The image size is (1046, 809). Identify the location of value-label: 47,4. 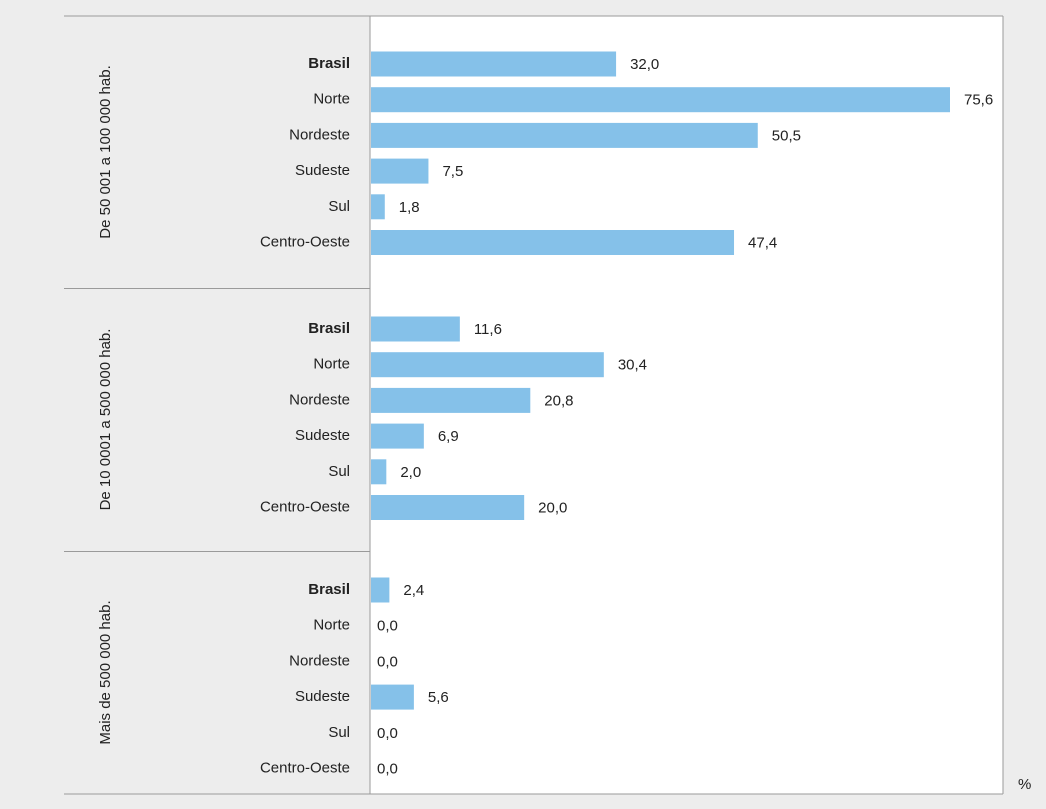
(762, 242).